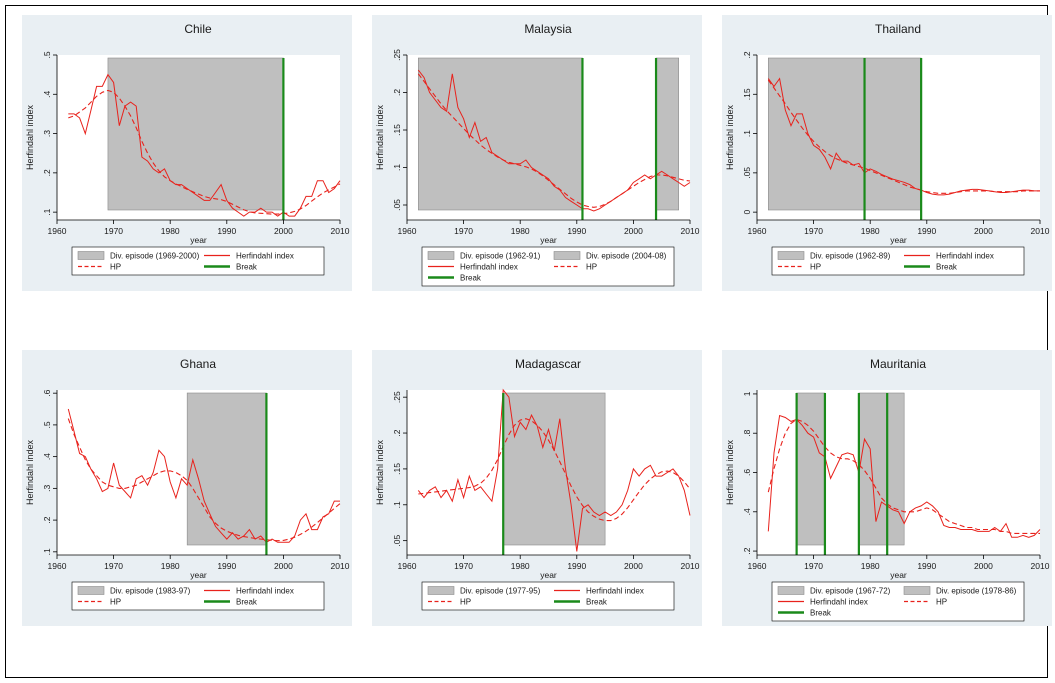  Describe the element at coordinates (548, 29) in the screenshot. I see `chart-title: Malaysia` at that location.